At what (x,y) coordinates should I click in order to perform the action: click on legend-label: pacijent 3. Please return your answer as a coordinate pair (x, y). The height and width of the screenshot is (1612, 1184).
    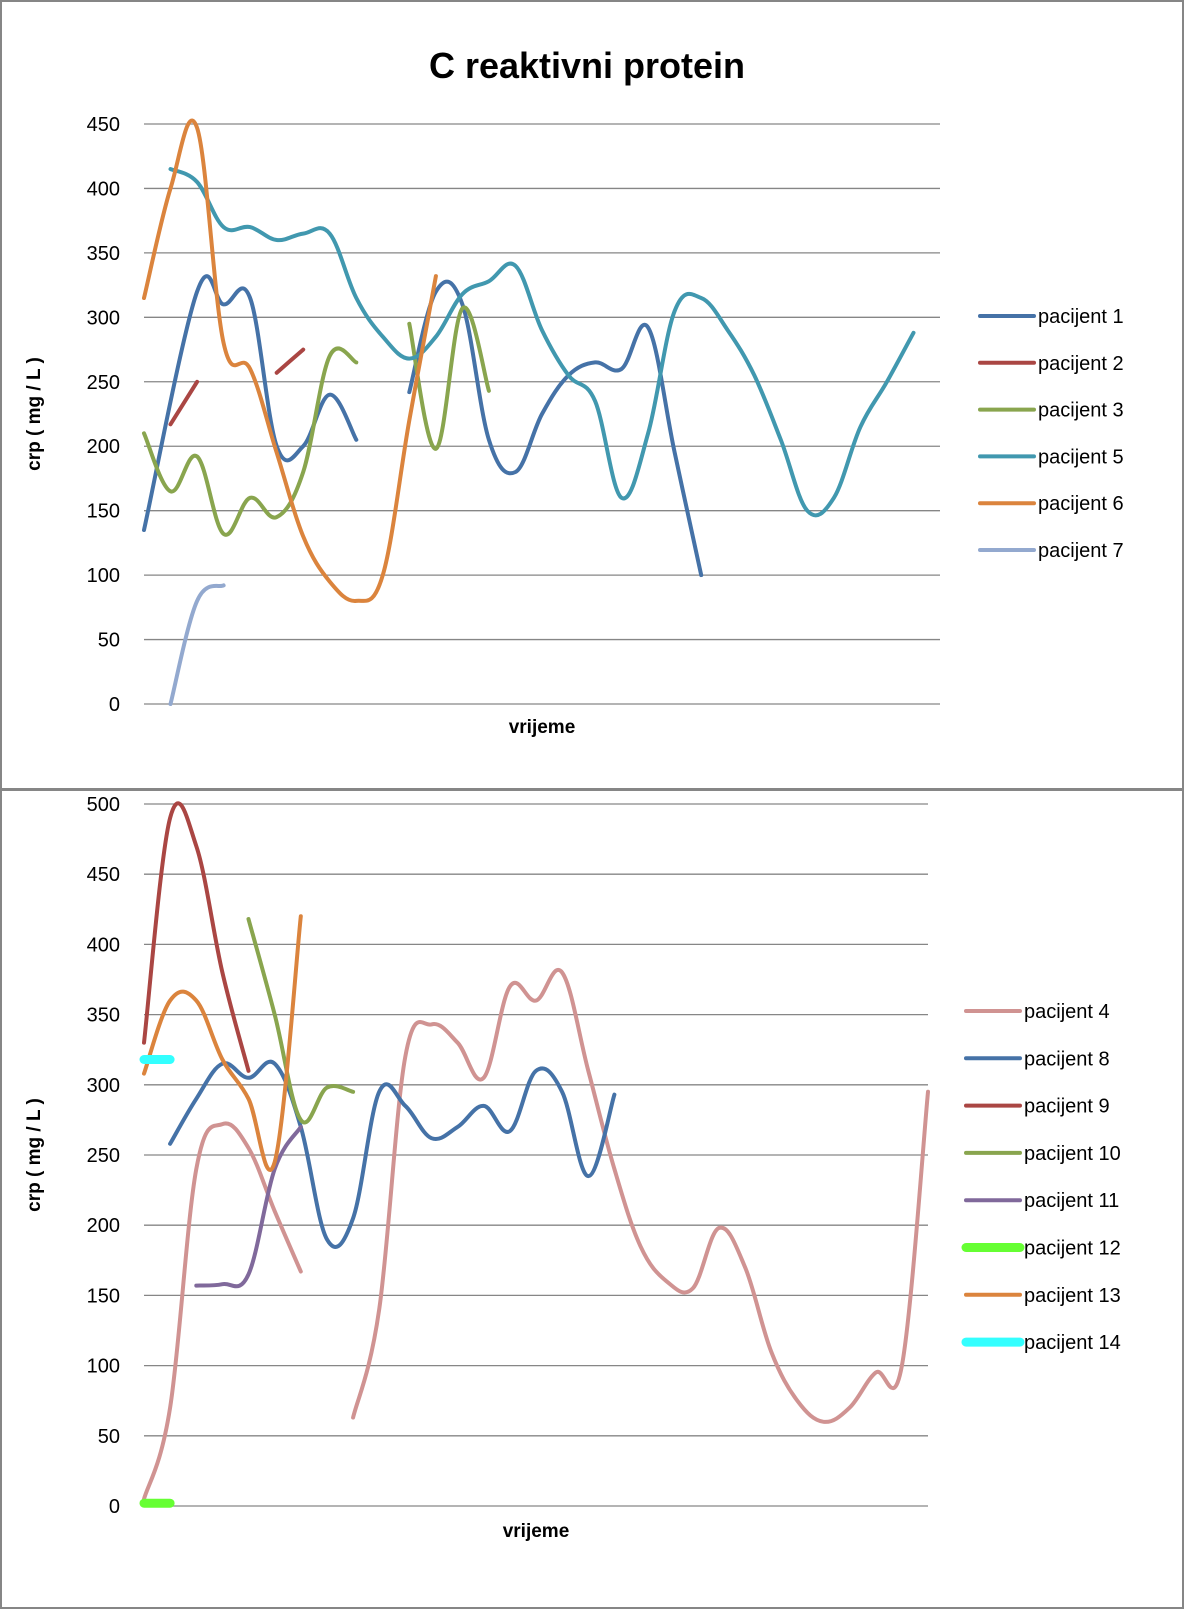
    Looking at the image, I should click on (1081, 411).